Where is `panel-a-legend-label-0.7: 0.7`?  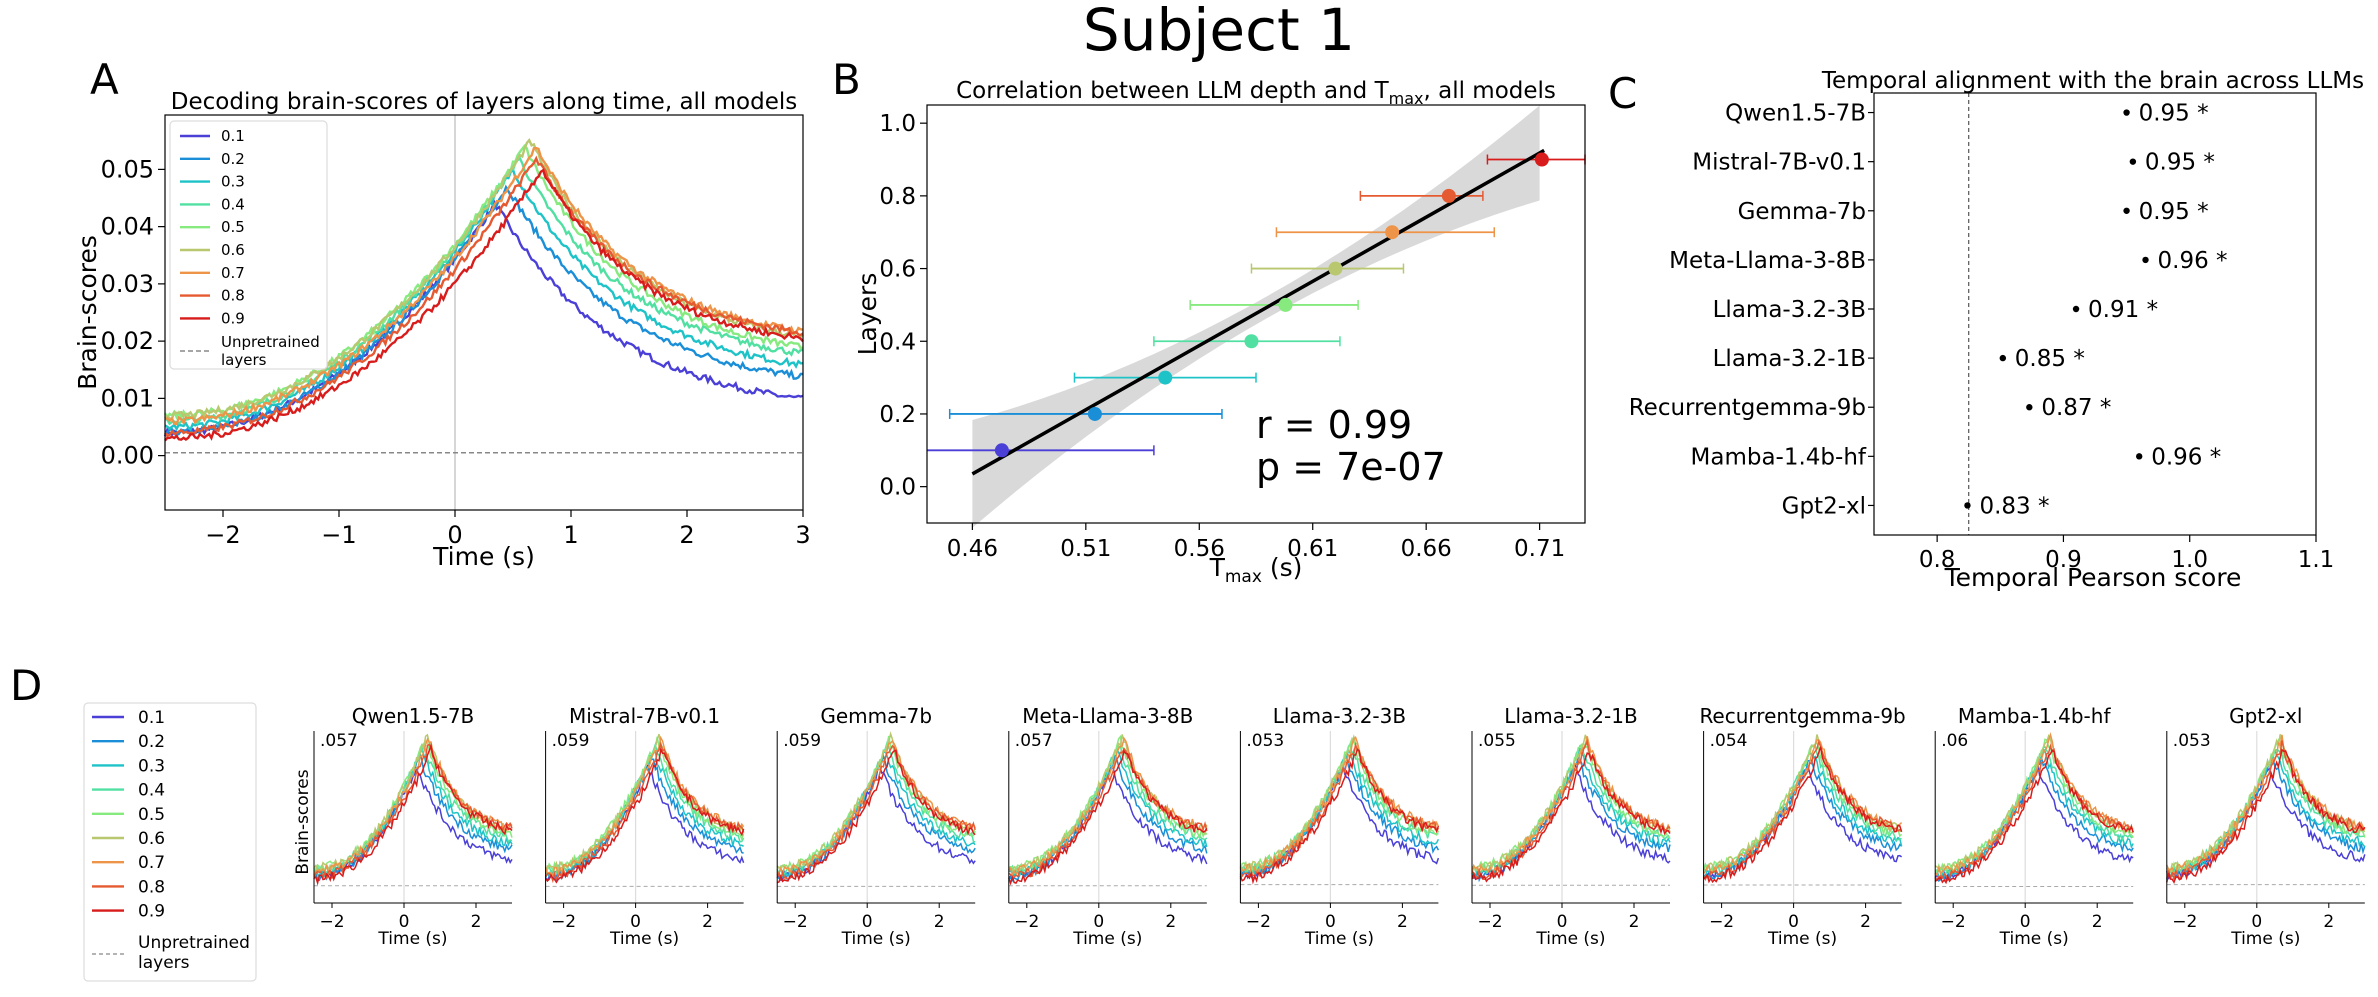
panel-a-legend-label-0.7: 0.7 is located at coordinates (233, 273).